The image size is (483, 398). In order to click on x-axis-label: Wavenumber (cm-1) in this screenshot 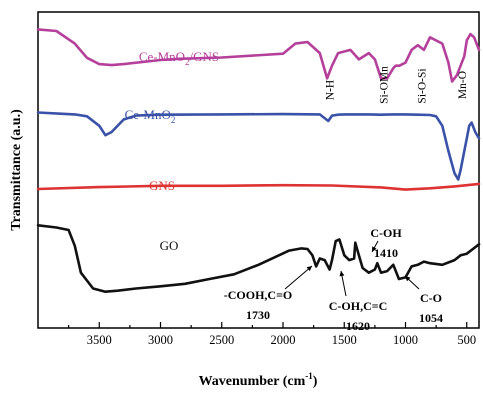, I will do `click(258, 380)`.